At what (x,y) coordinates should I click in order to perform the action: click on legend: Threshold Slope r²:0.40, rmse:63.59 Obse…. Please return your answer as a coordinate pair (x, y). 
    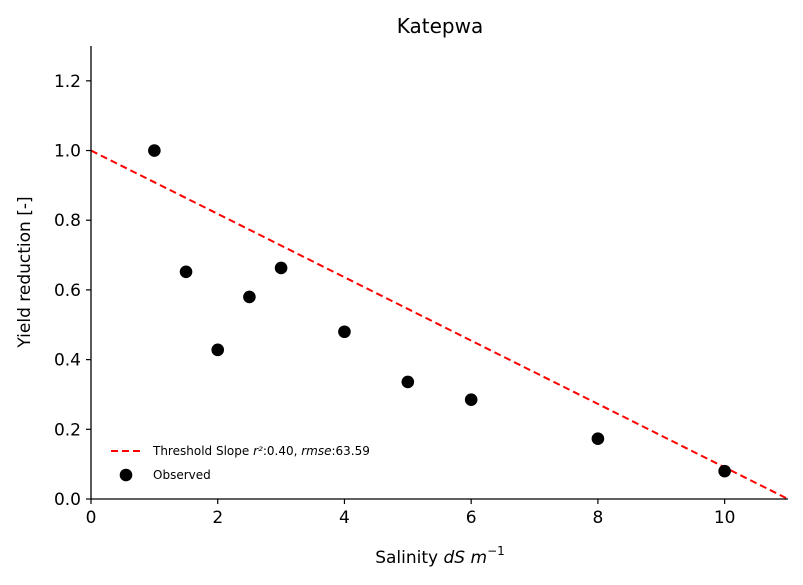
    Looking at the image, I should click on (240, 463).